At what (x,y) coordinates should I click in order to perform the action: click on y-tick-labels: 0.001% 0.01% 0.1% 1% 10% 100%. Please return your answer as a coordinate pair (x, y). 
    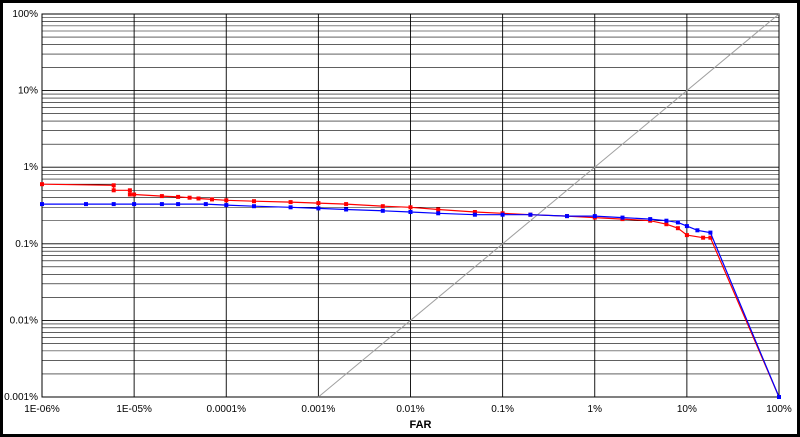
    Looking at the image, I should click on (21, 206).